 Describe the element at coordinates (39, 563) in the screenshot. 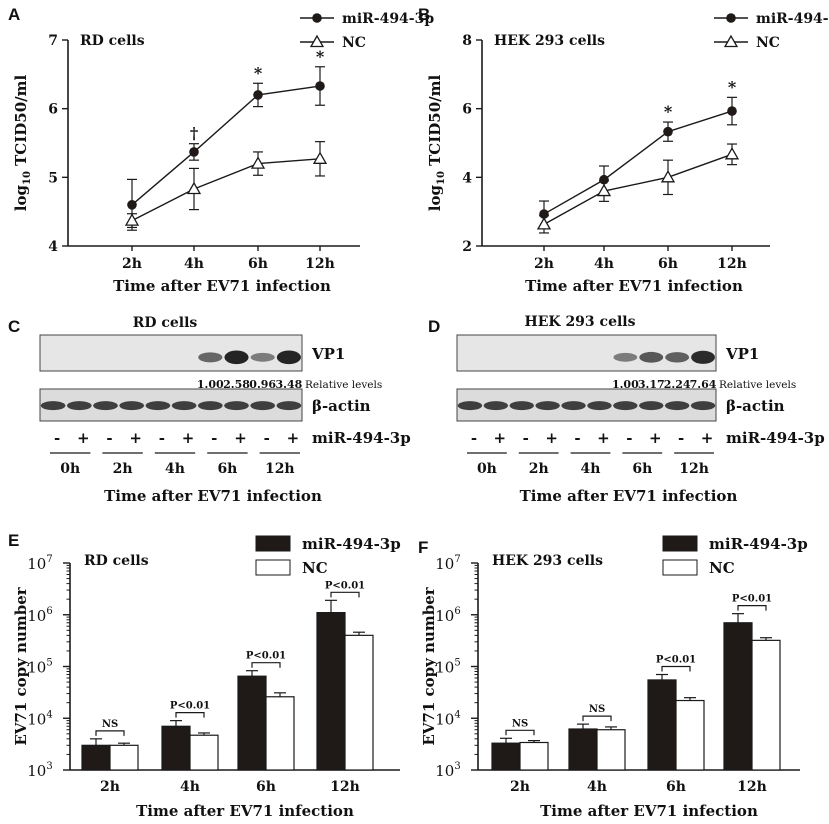

I see `y-tick-label: 10⁷` at that location.